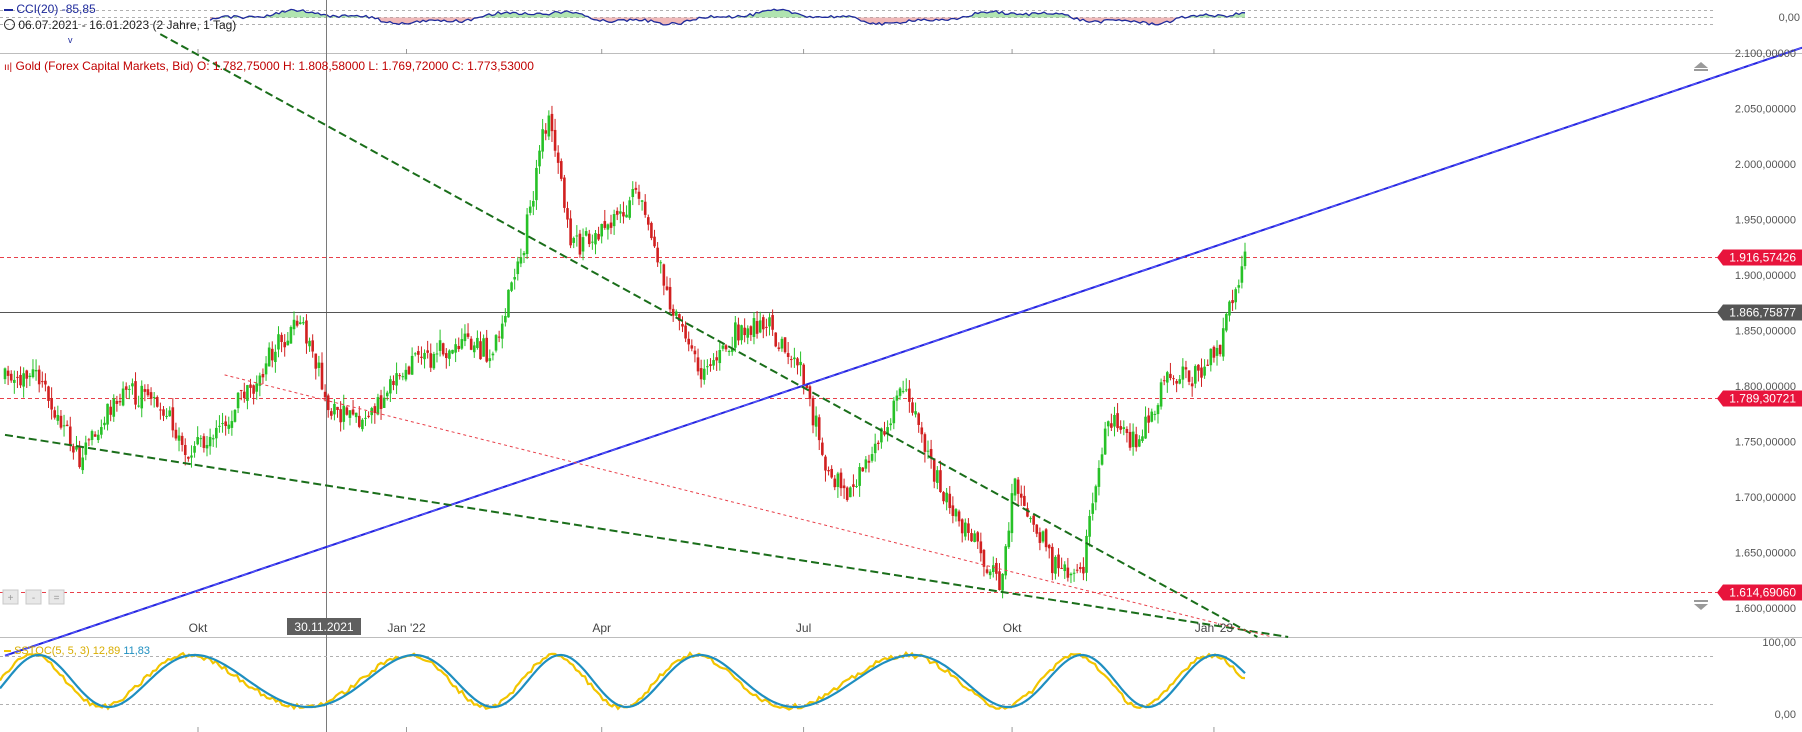 The image size is (1802, 732). I want to click on period-range: 06.07.2021 - 16.01.2023, so click(84, 25).